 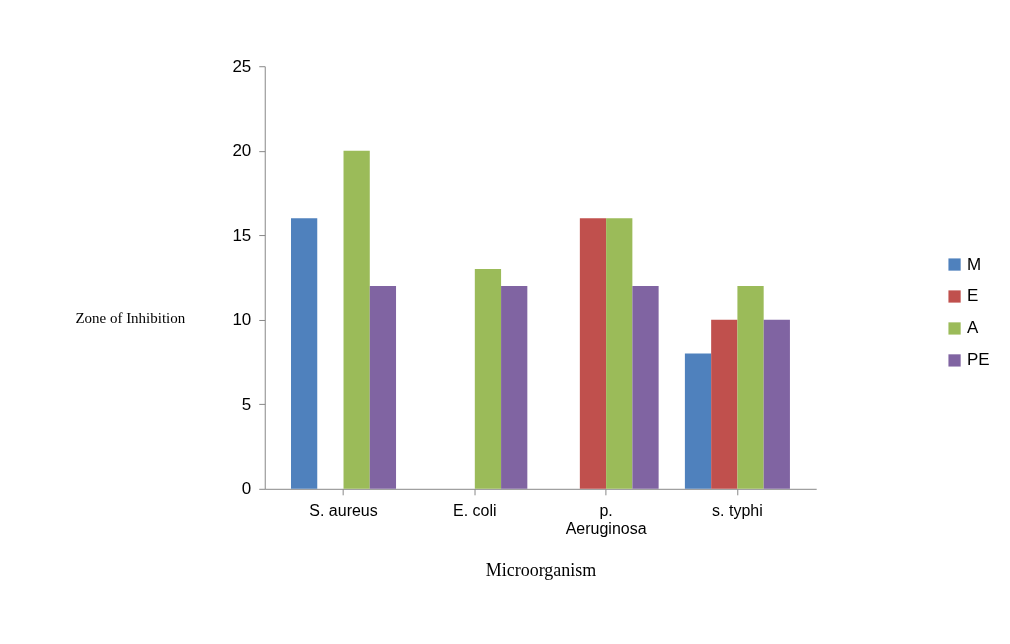 What do you see at coordinates (242, 66) in the screenshot?
I see `y-tick-label: 25` at bounding box center [242, 66].